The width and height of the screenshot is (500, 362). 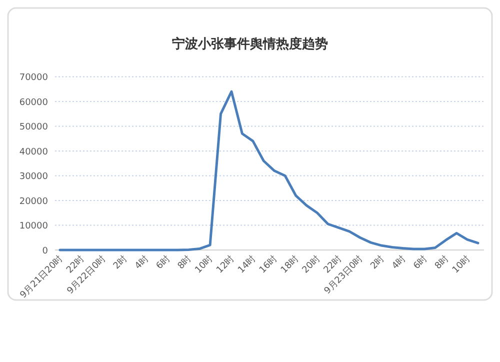 I want to click on x-tick-label: 14时, so click(x=247, y=264).